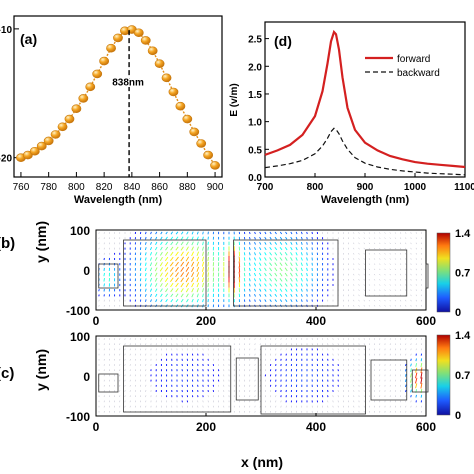  I want to click on y-tick-label: 1.5, so click(255, 95).